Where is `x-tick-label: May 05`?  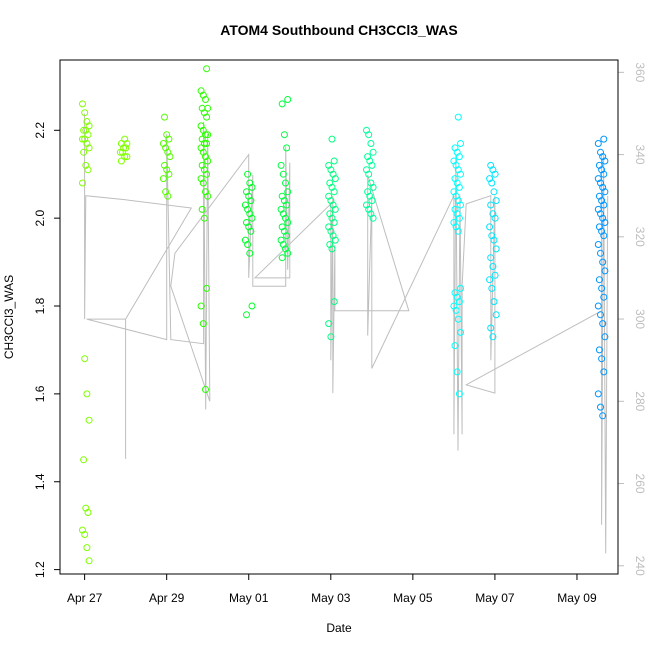
x-tick-label: May 05 is located at coordinates (413, 598).